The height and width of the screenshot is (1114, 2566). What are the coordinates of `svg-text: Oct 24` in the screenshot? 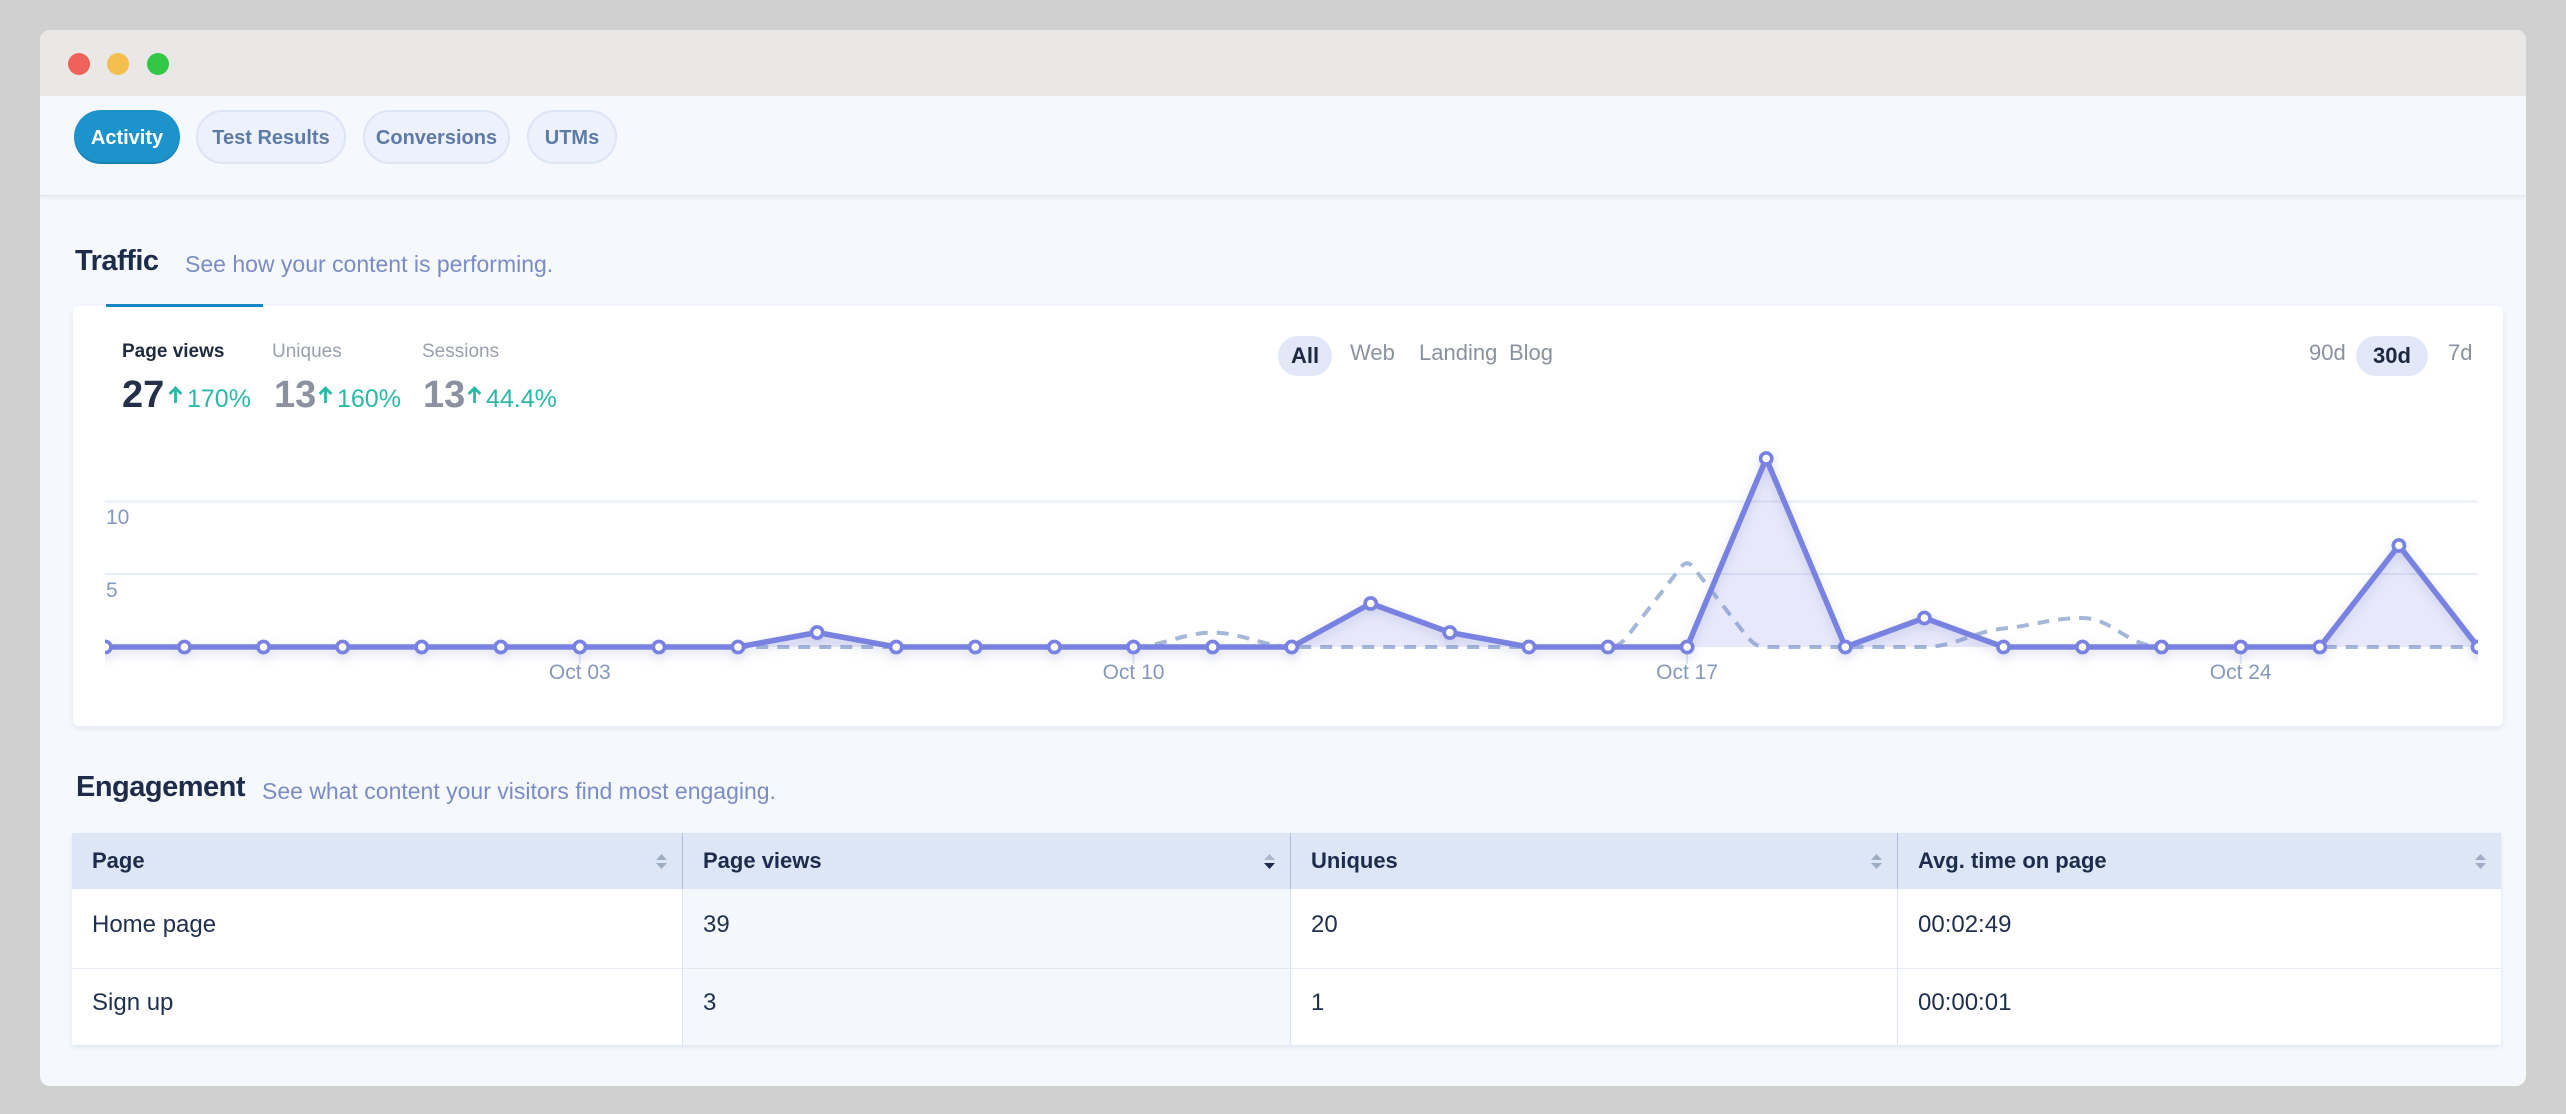 It's located at (2241, 672).